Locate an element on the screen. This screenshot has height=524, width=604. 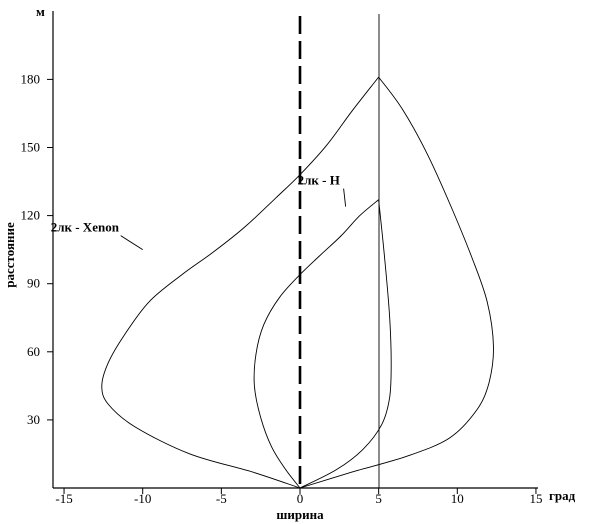
series-label-1: 2лк - H is located at coordinates (319, 180).